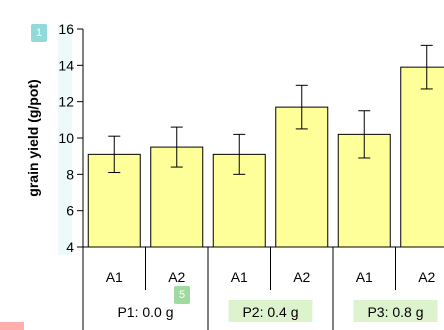 Image resolution: width=444 pixels, height=330 pixels. What do you see at coordinates (66, 65) in the screenshot?
I see `y-tick-label: 14` at bounding box center [66, 65].